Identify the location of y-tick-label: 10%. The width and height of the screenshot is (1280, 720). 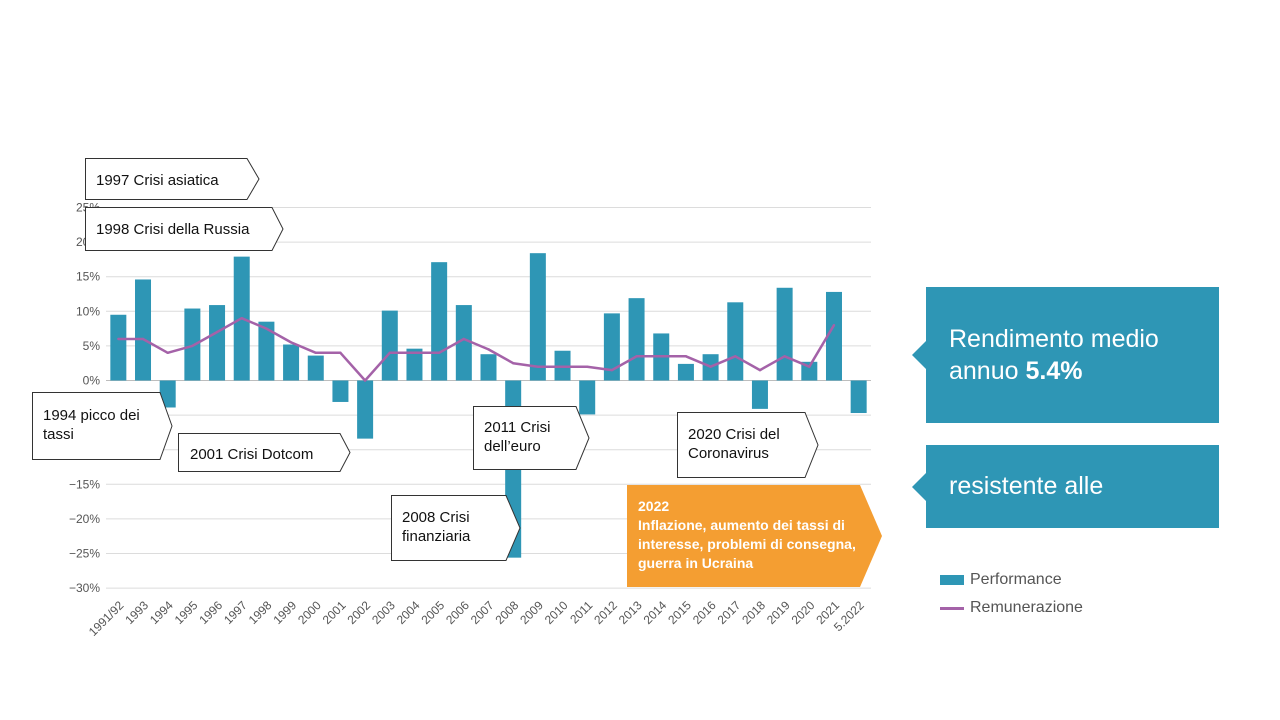
(88, 311).